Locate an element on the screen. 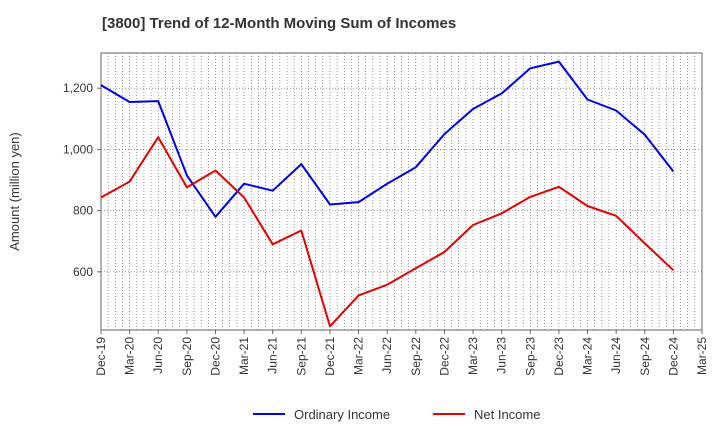 The image size is (720, 440). x-tick-label: Mar-23 is located at coordinates (473, 356).